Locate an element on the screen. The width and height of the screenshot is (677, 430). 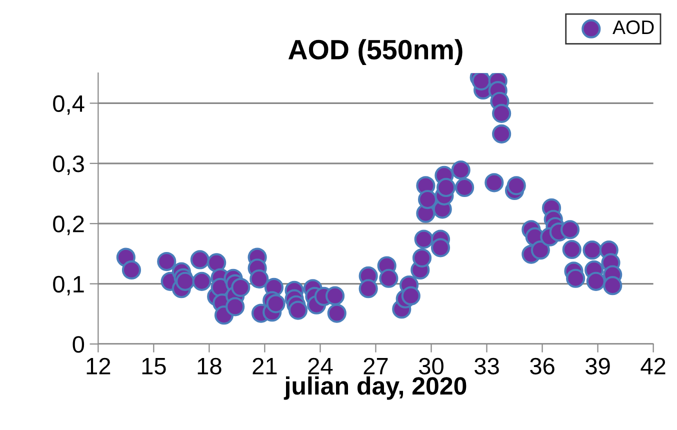
chart-title: AOD (550nm) is located at coordinates (375, 52).